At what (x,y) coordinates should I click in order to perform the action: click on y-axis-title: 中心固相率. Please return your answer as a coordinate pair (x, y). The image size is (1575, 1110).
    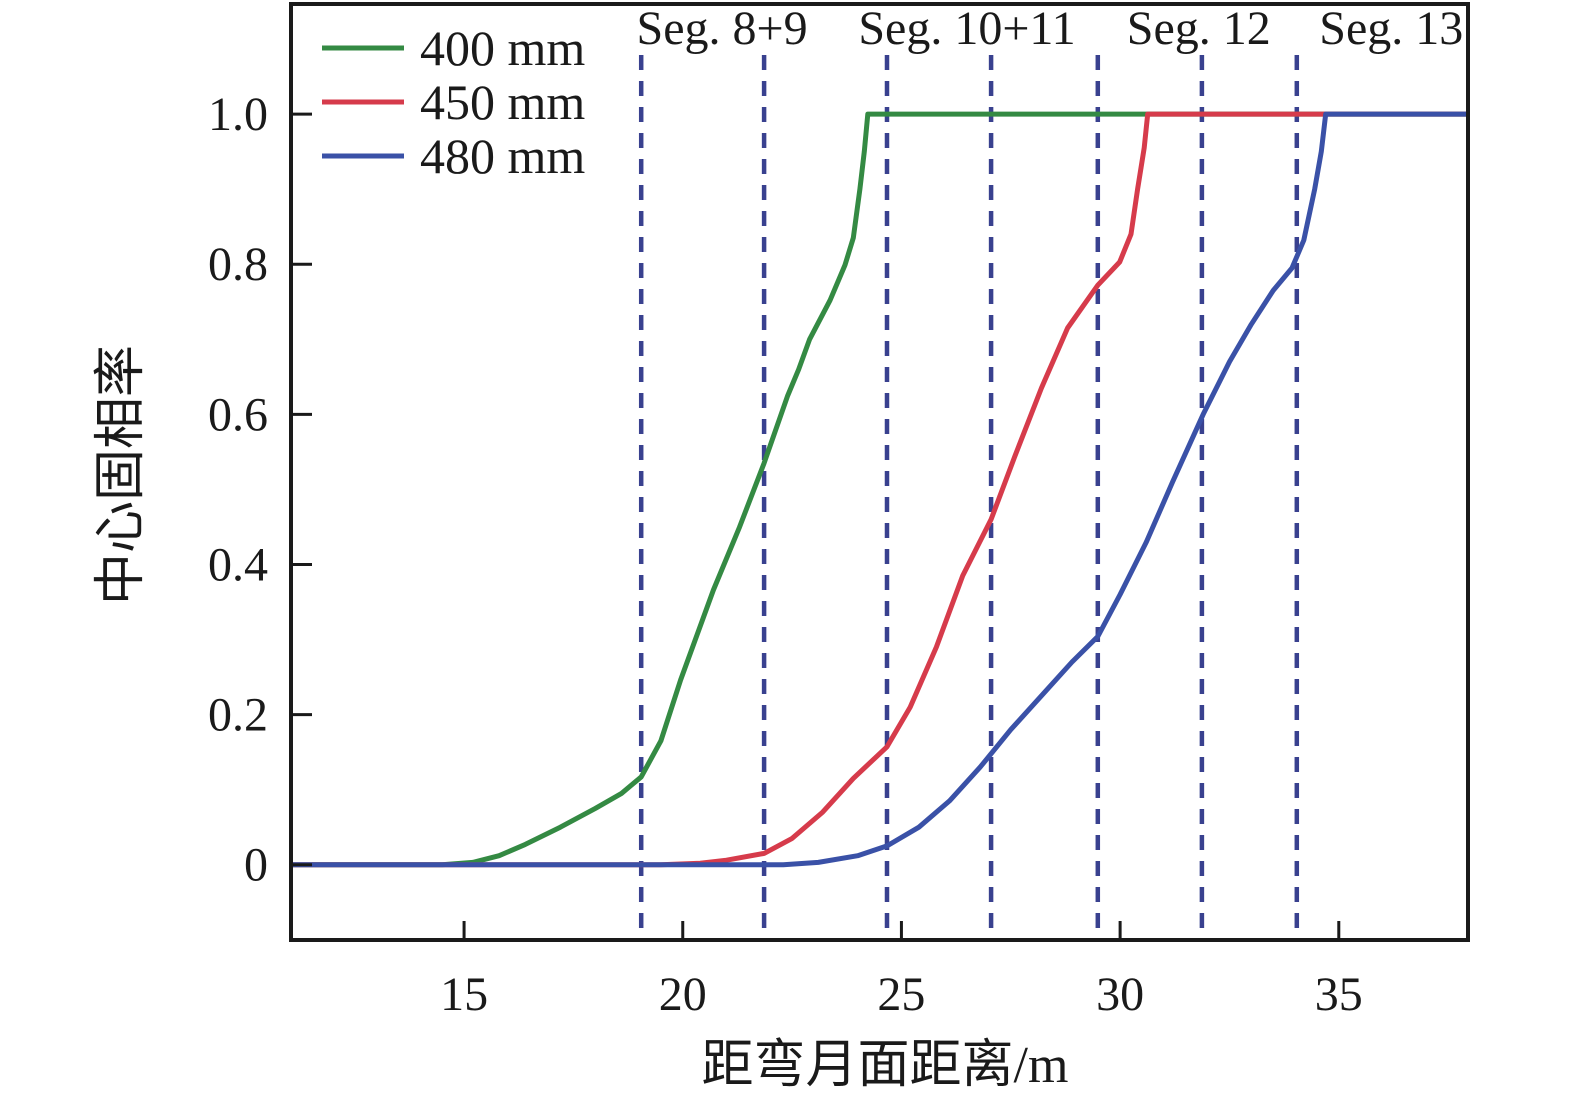
    Looking at the image, I should click on (121, 475).